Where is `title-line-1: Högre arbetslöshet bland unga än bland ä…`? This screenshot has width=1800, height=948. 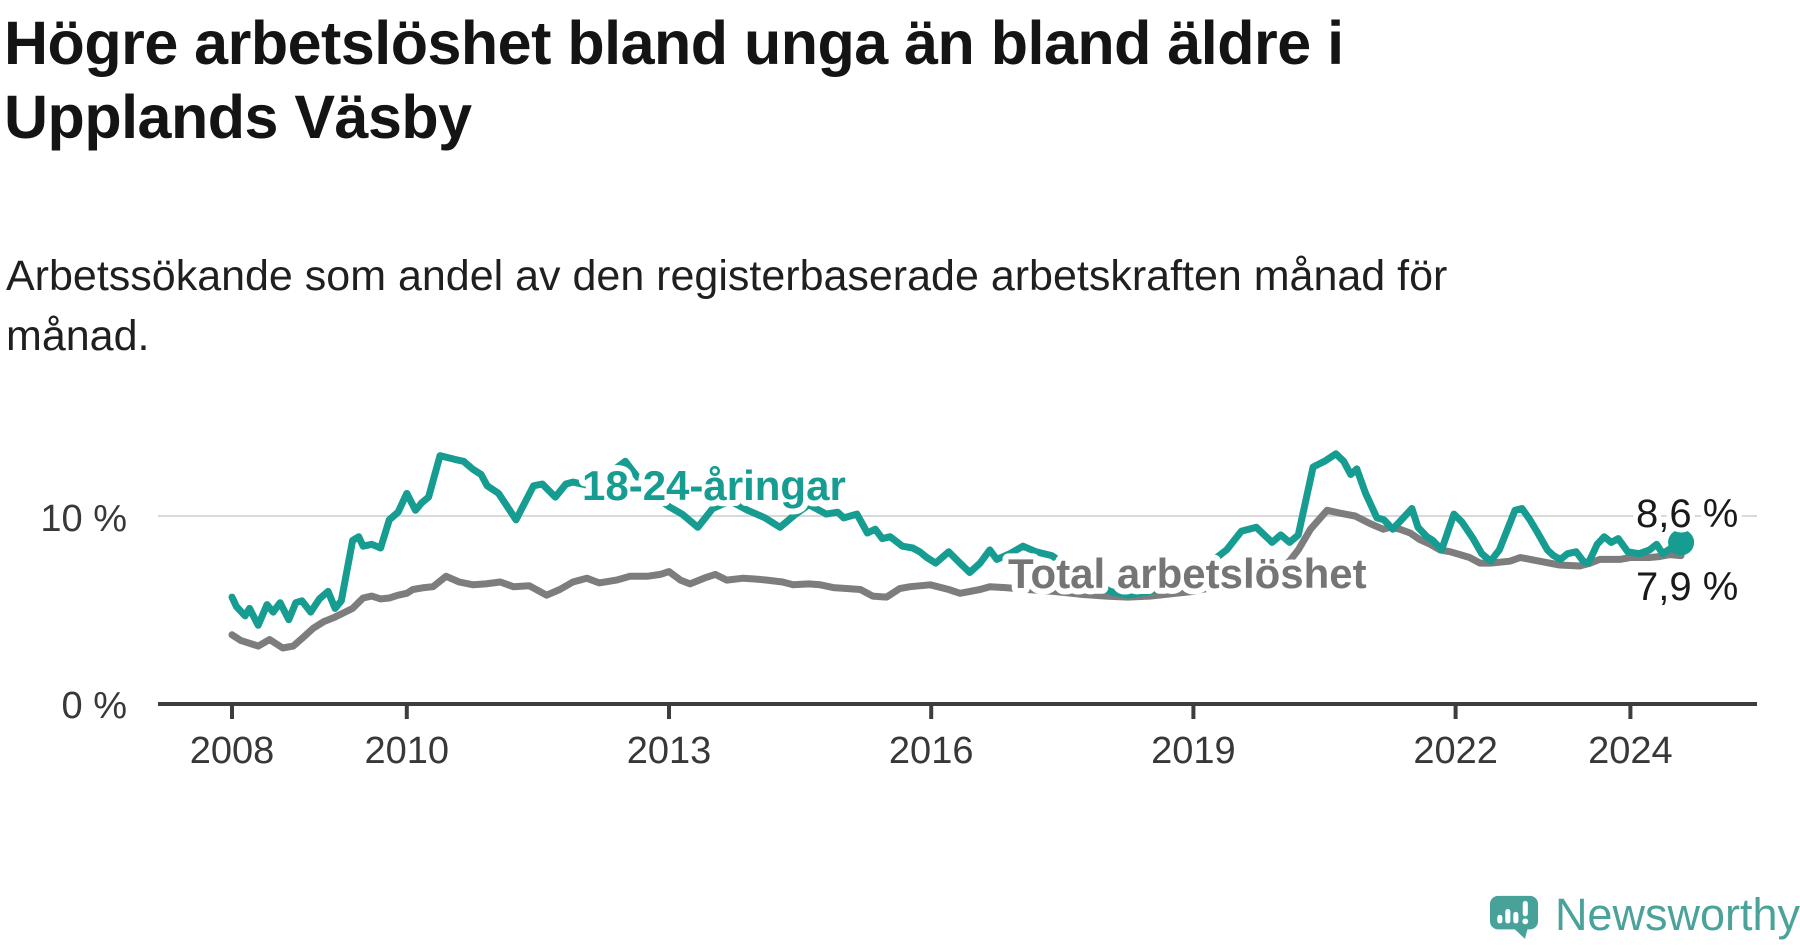
title-line-1: Högre arbetslöshet bland unga än bland ä… is located at coordinates (674, 43).